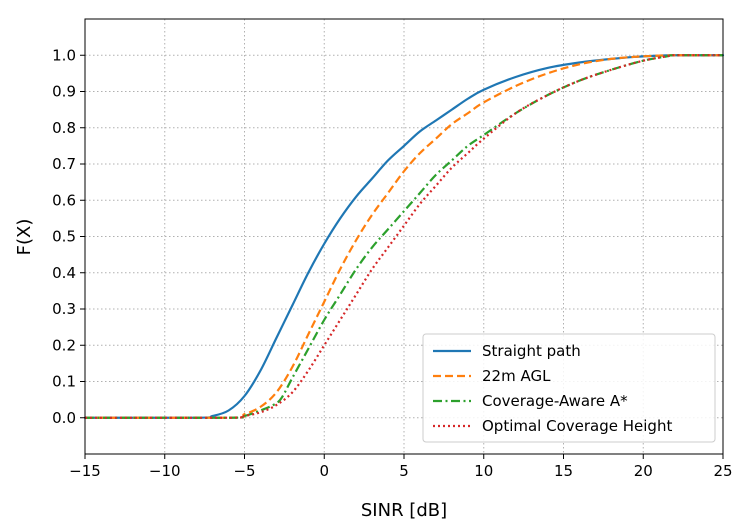 The height and width of the screenshot is (530, 747). What do you see at coordinates (64, 237) in the screenshot?
I see `y-tick-label: 0.5` at bounding box center [64, 237].